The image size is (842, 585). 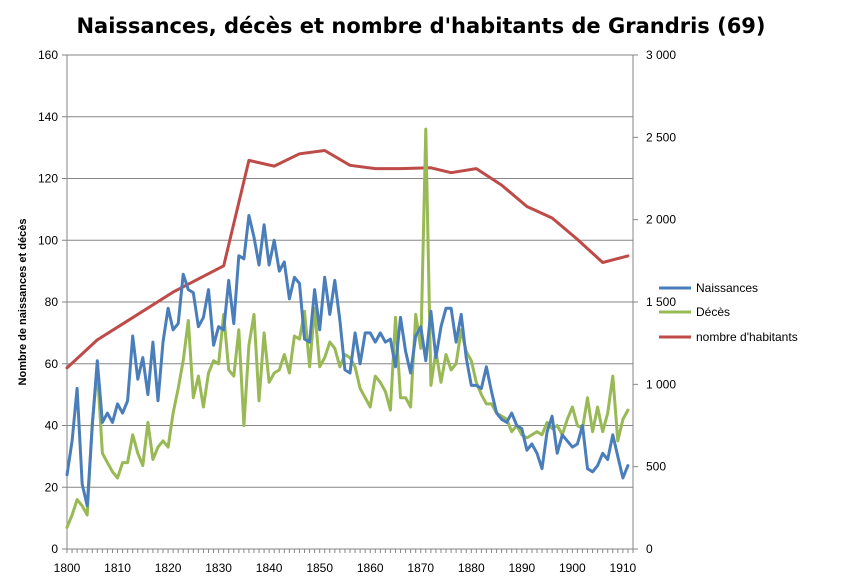 I want to click on y-axis-left-ticks: 0 20 40 60 80 100 120 140 160, so click(x=52, y=302).